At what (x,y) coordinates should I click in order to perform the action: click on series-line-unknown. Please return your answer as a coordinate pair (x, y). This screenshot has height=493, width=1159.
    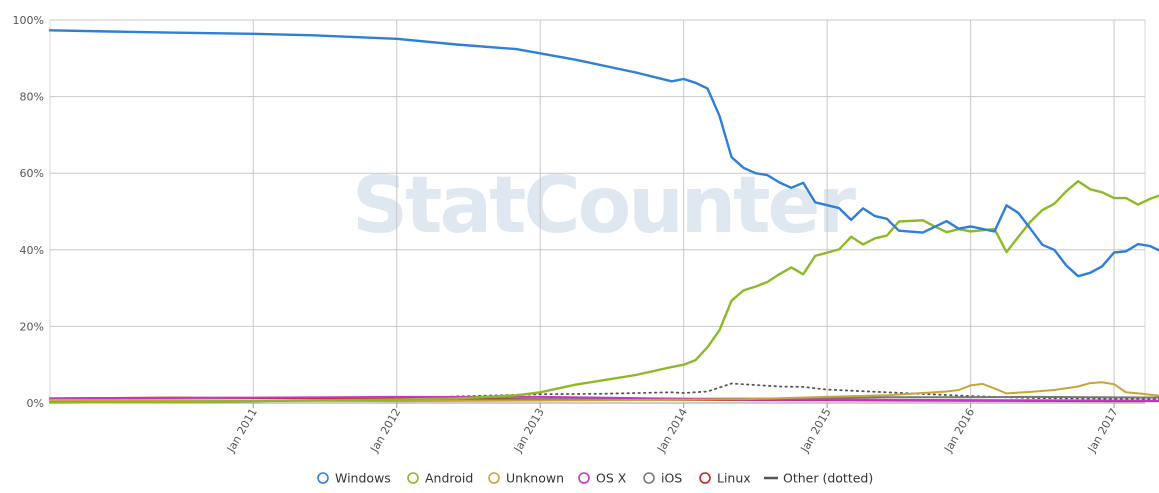
    Looking at the image, I should click on (604, 392).